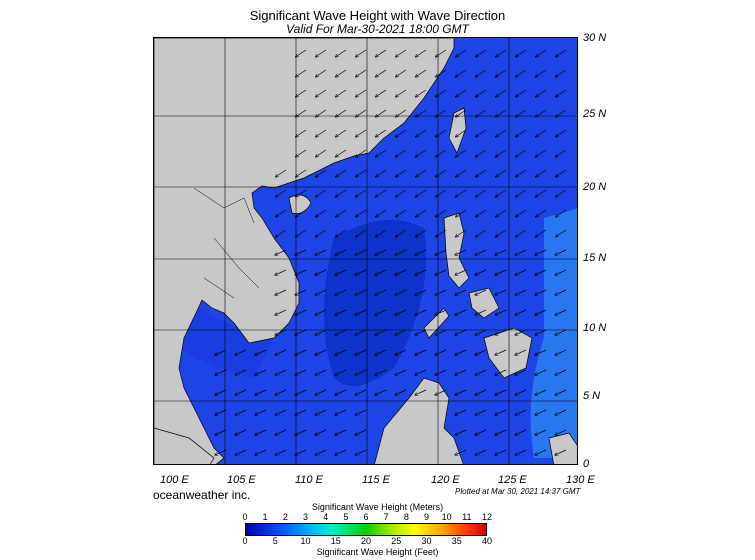 The width and height of the screenshot is (755, 560). Describe the element at coordinates (580, 480) in the screenshot. I see `lon-label-130e: 130 E` at that location.